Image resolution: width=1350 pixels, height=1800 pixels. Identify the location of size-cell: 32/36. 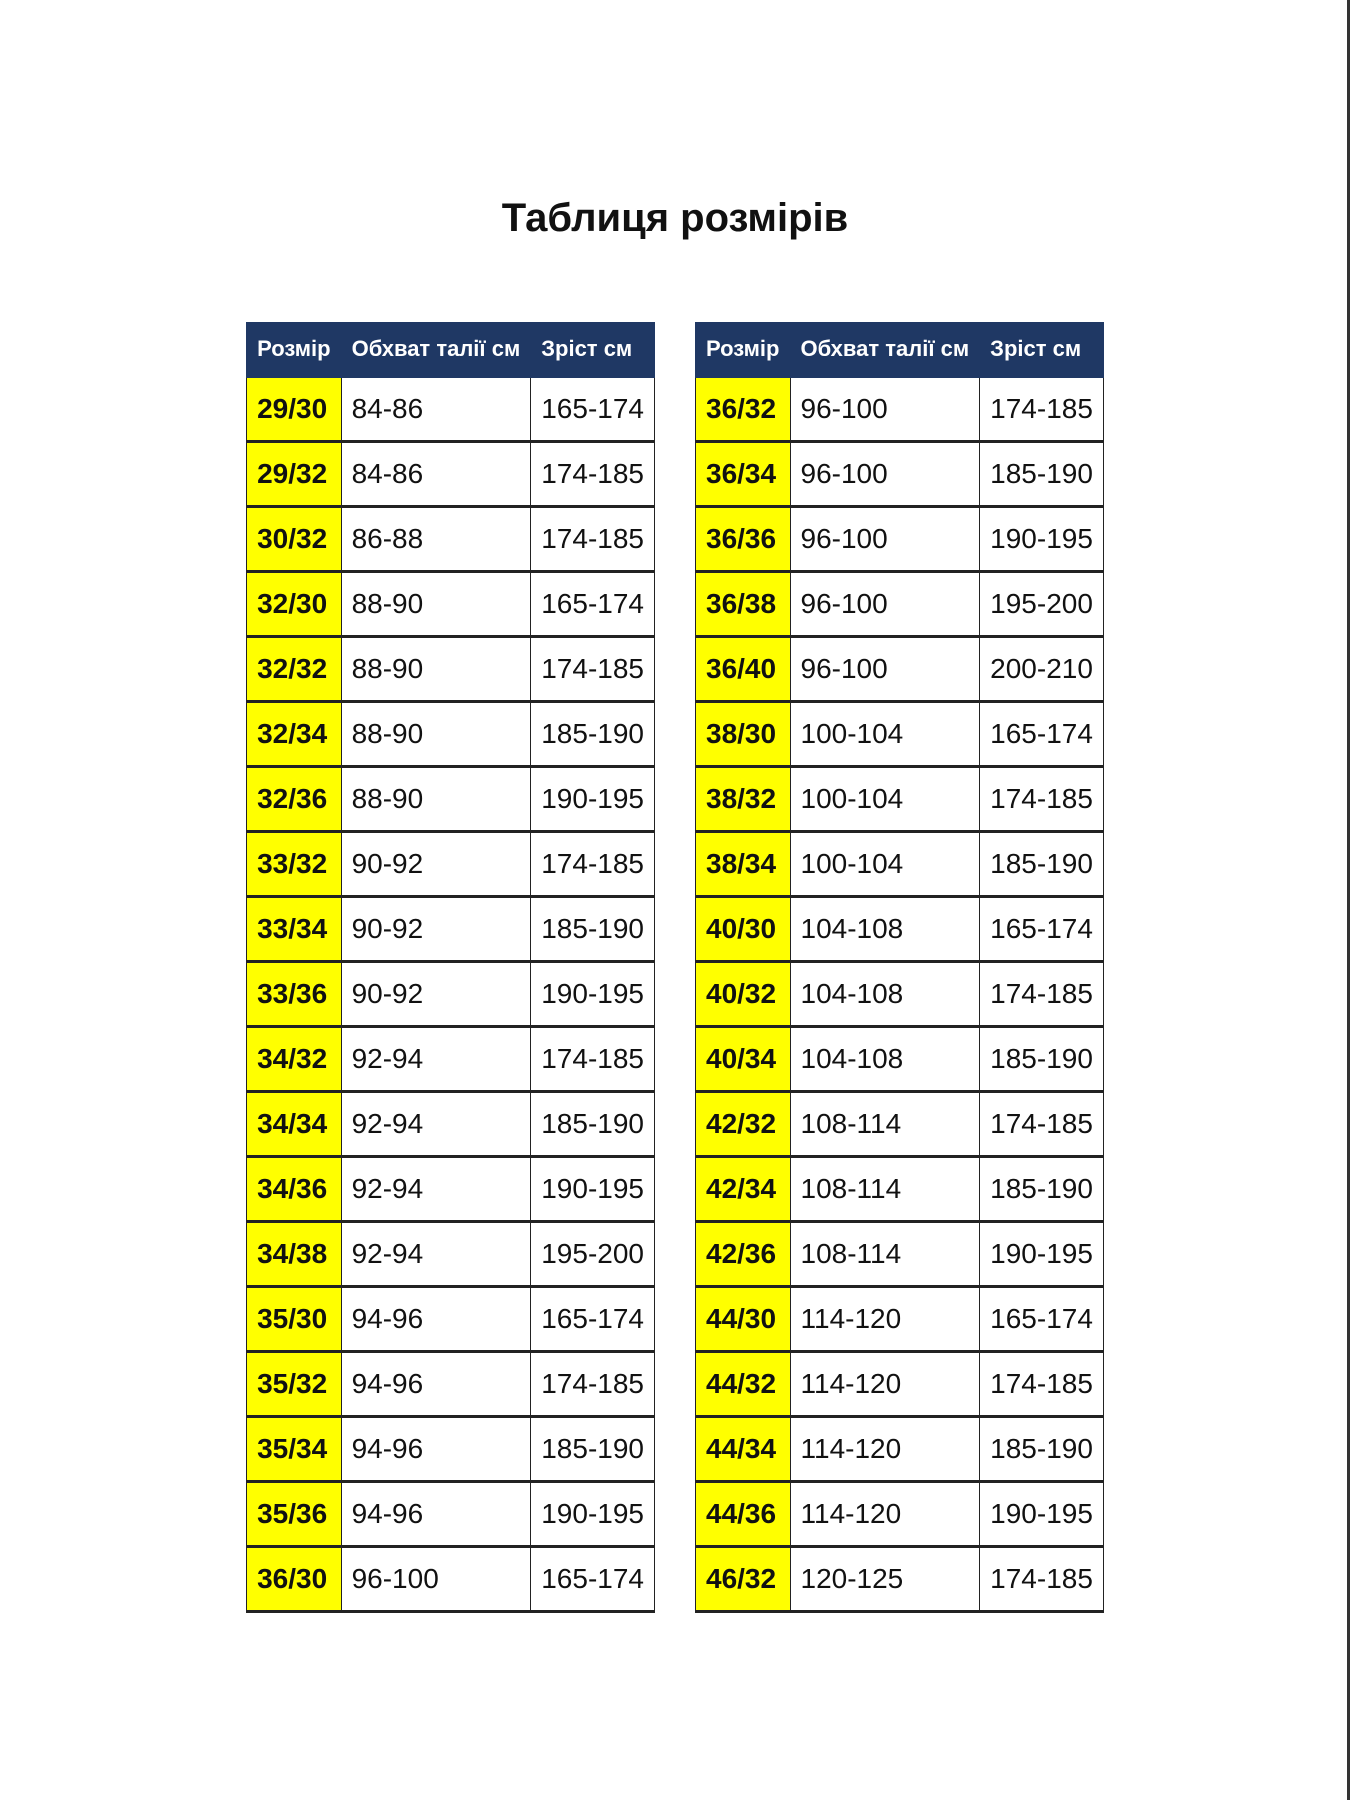
(294, 799).